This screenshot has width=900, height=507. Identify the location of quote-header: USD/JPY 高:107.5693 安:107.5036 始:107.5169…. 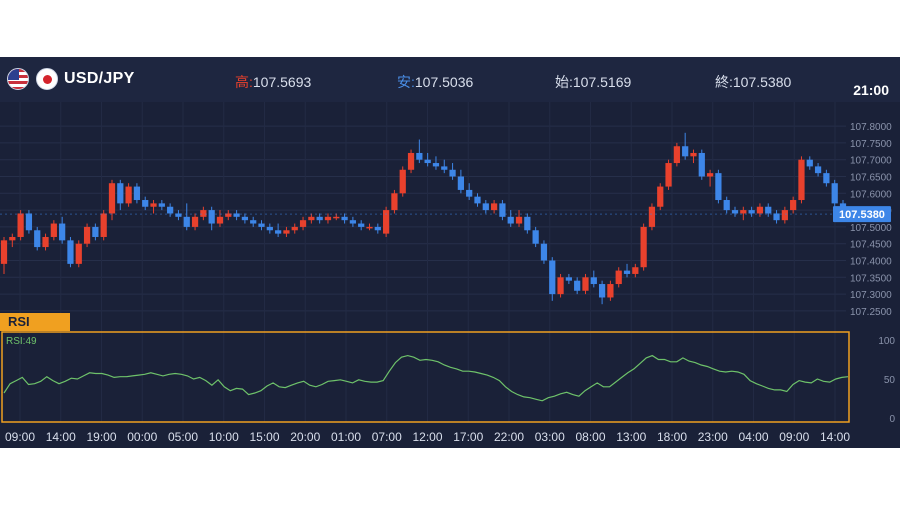
(450, 79).